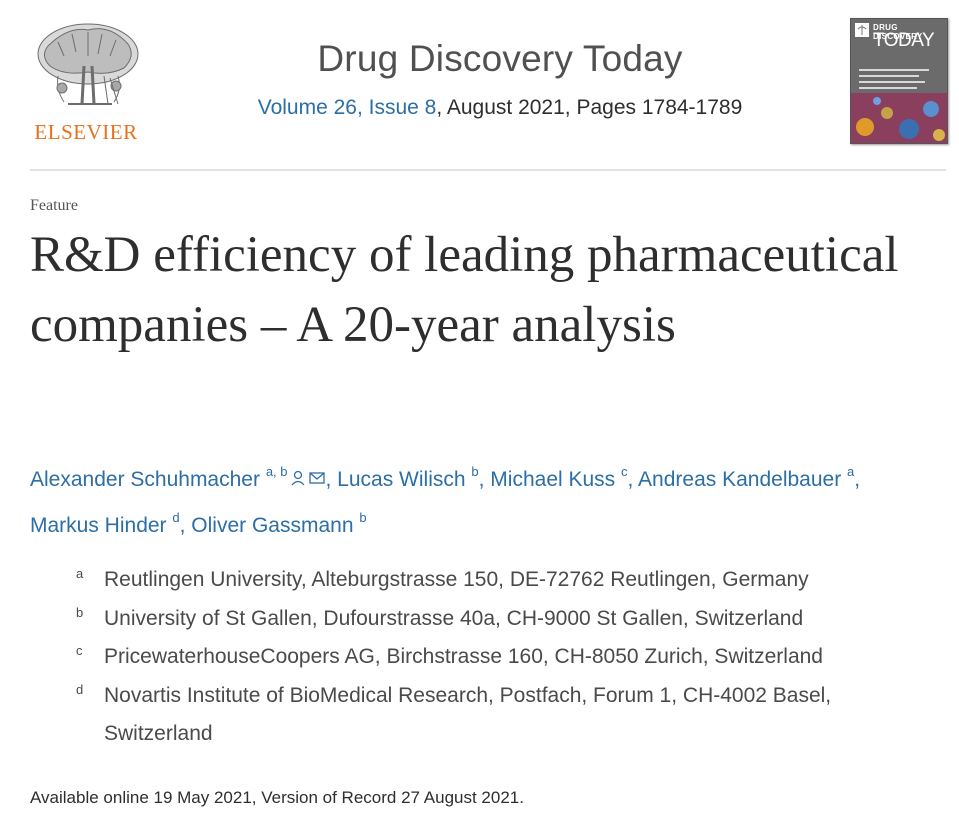 The image size is (959, 825). I want to click on journal-title: Drug Discovery Today, so click(500, 58).